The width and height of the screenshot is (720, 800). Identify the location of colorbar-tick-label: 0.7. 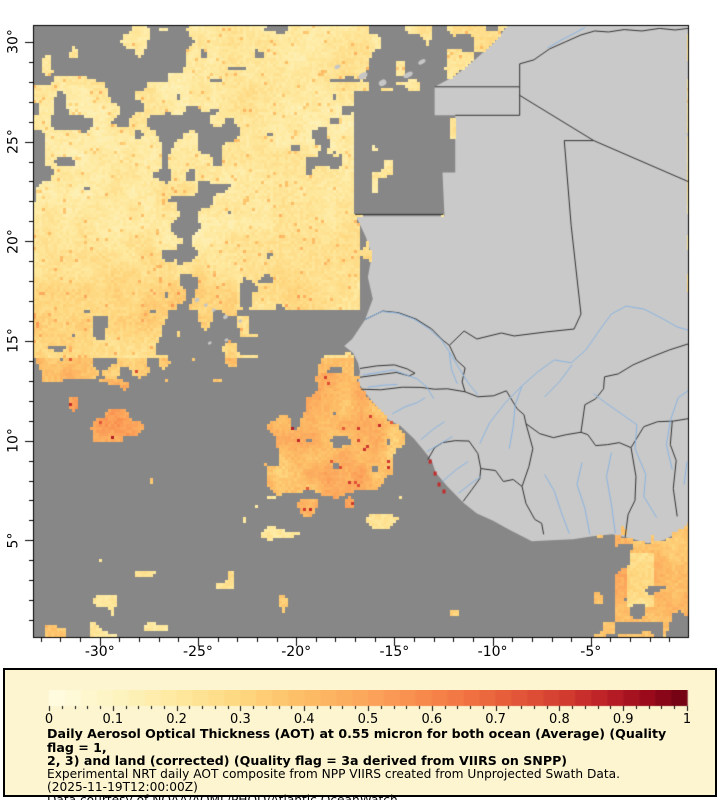
(495, 719).